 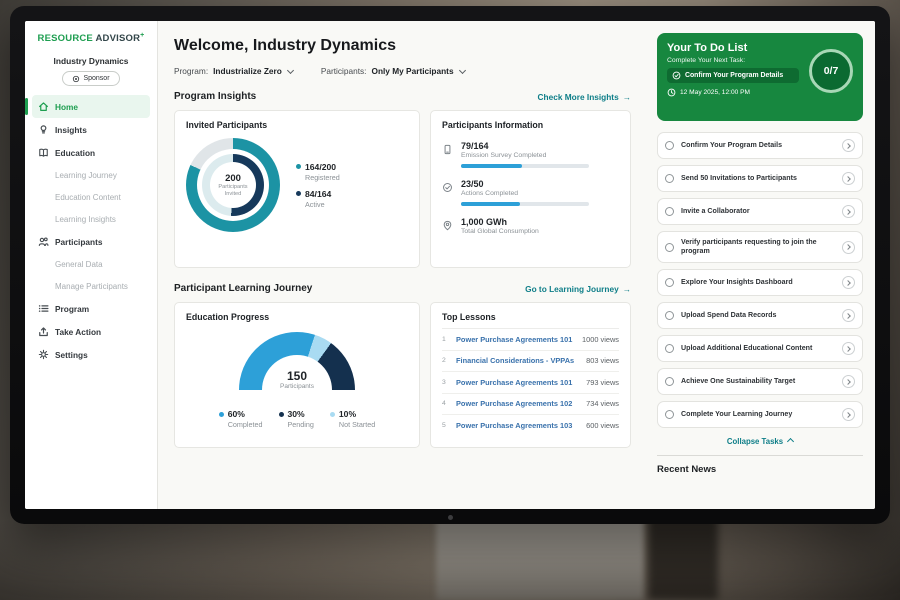 What do you see at coordinates (65, 39) in the screenshot?
I see `logo-text-resource: RESOURCE` at bounding box center [65, 39].